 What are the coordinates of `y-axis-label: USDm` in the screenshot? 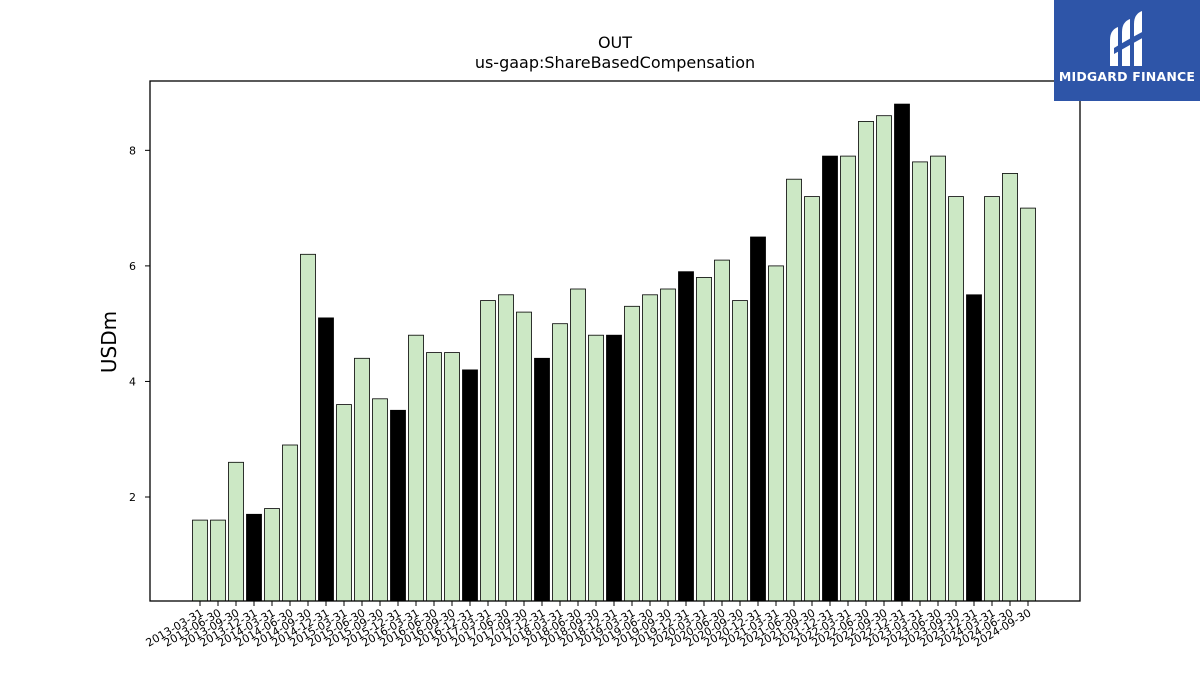 It's located at (109, 342).